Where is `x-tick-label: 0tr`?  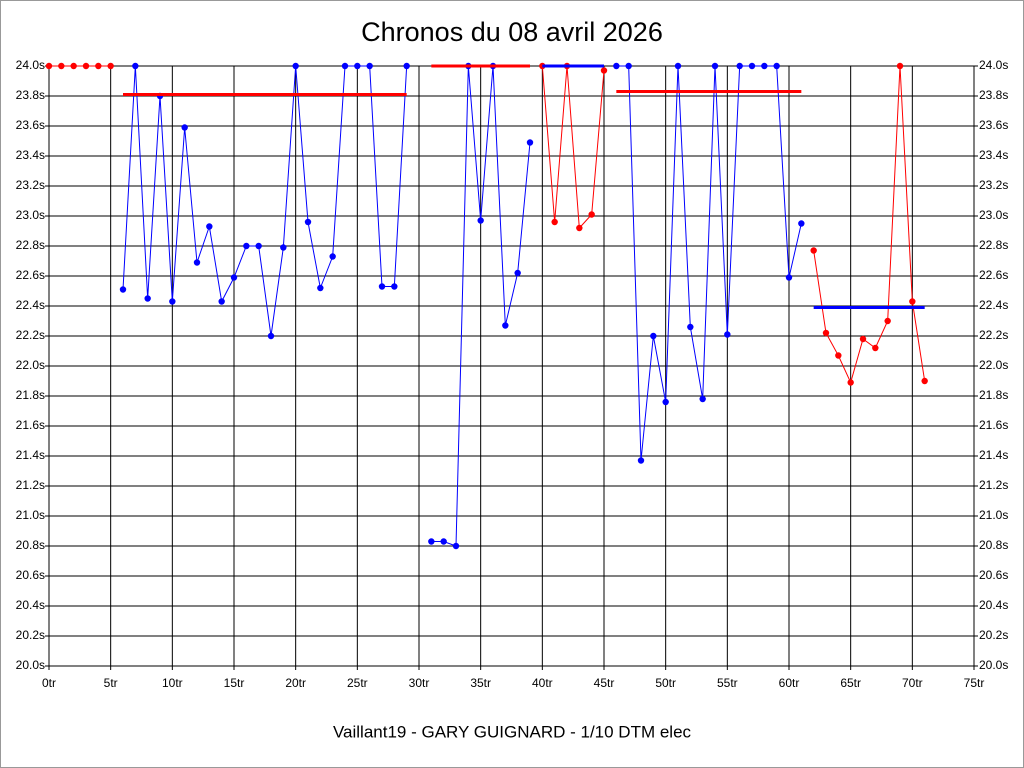
x-tick-label: 0tr is located at coordinates (49, 683).